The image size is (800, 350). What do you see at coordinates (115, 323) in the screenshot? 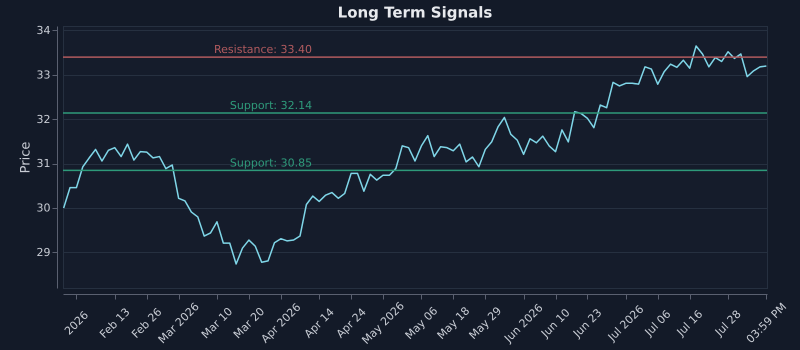
I see `x-tick-label: Feb 13` at bounding box center [115, 323].